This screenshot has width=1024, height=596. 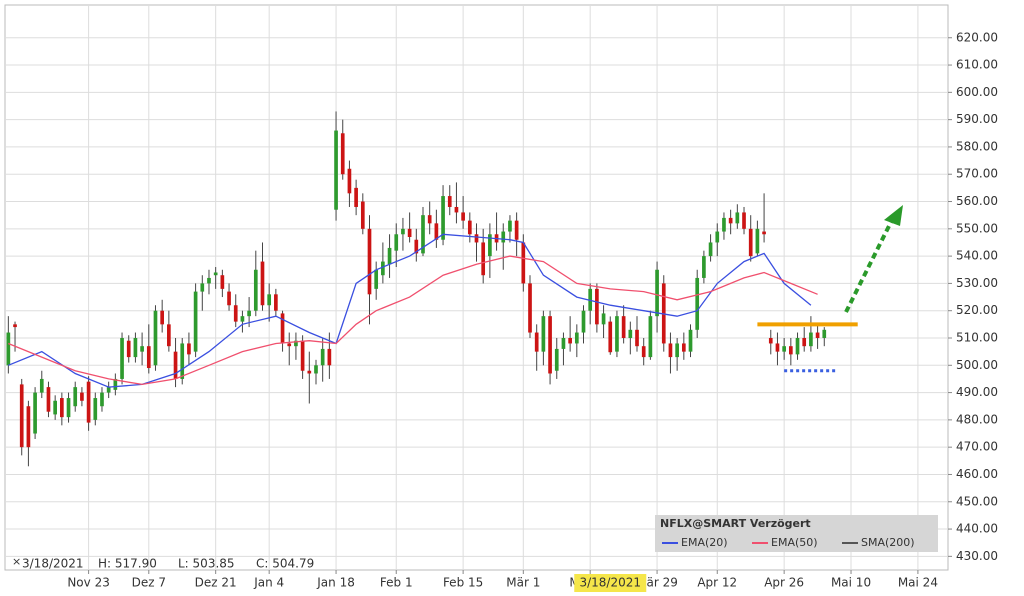 I want to click on y-tick-label: 490.00, so click(x=977, y=392).